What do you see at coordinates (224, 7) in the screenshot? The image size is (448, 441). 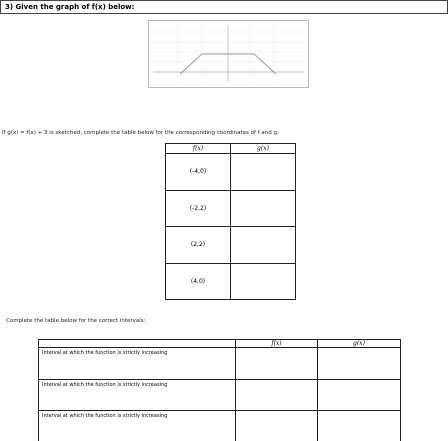 I see `question-header: 3) Given the graph of f(x) below:` at bounding box center [224, 7].